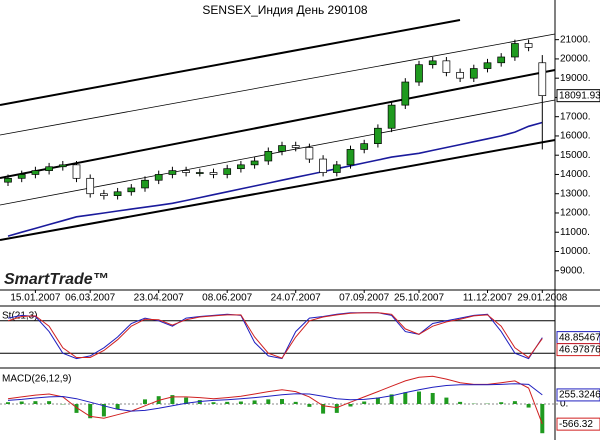 The height and width of the screenshot is (440, 600). What do you see at coordinates (296, 298) in the screenshot?
I see `x-tick-label: 24.07.2007` at bounding box center [296, 298].